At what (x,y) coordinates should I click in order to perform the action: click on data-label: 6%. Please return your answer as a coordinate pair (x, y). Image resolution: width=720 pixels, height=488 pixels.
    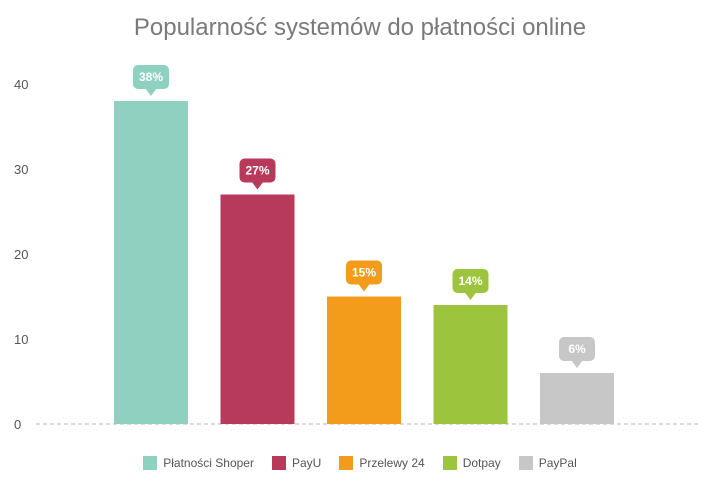
    Looking at the image, I should click on (577, 349).